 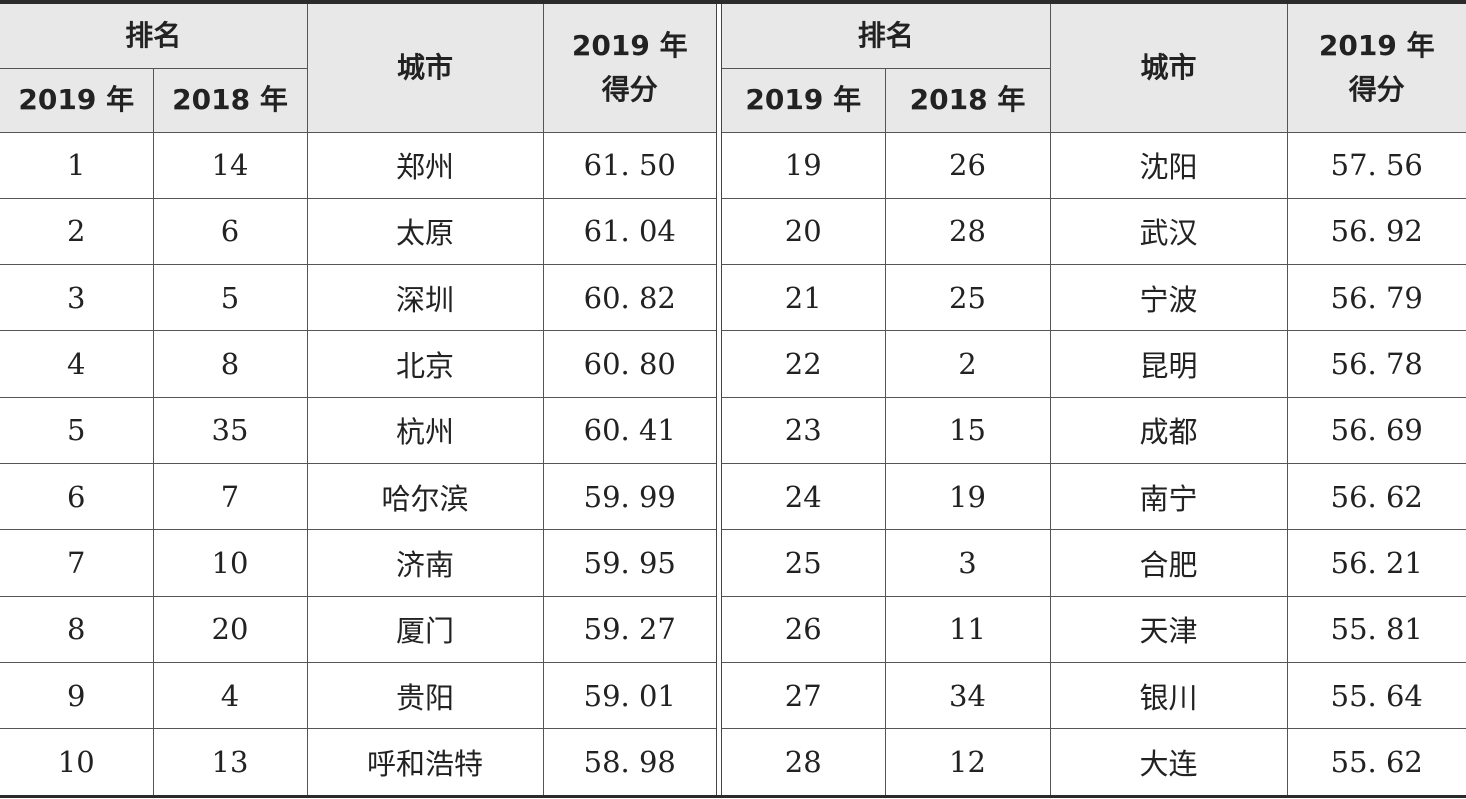 I want to click on table-row: 24 19 南宁 56. 62, so click(x=1094, y=496).